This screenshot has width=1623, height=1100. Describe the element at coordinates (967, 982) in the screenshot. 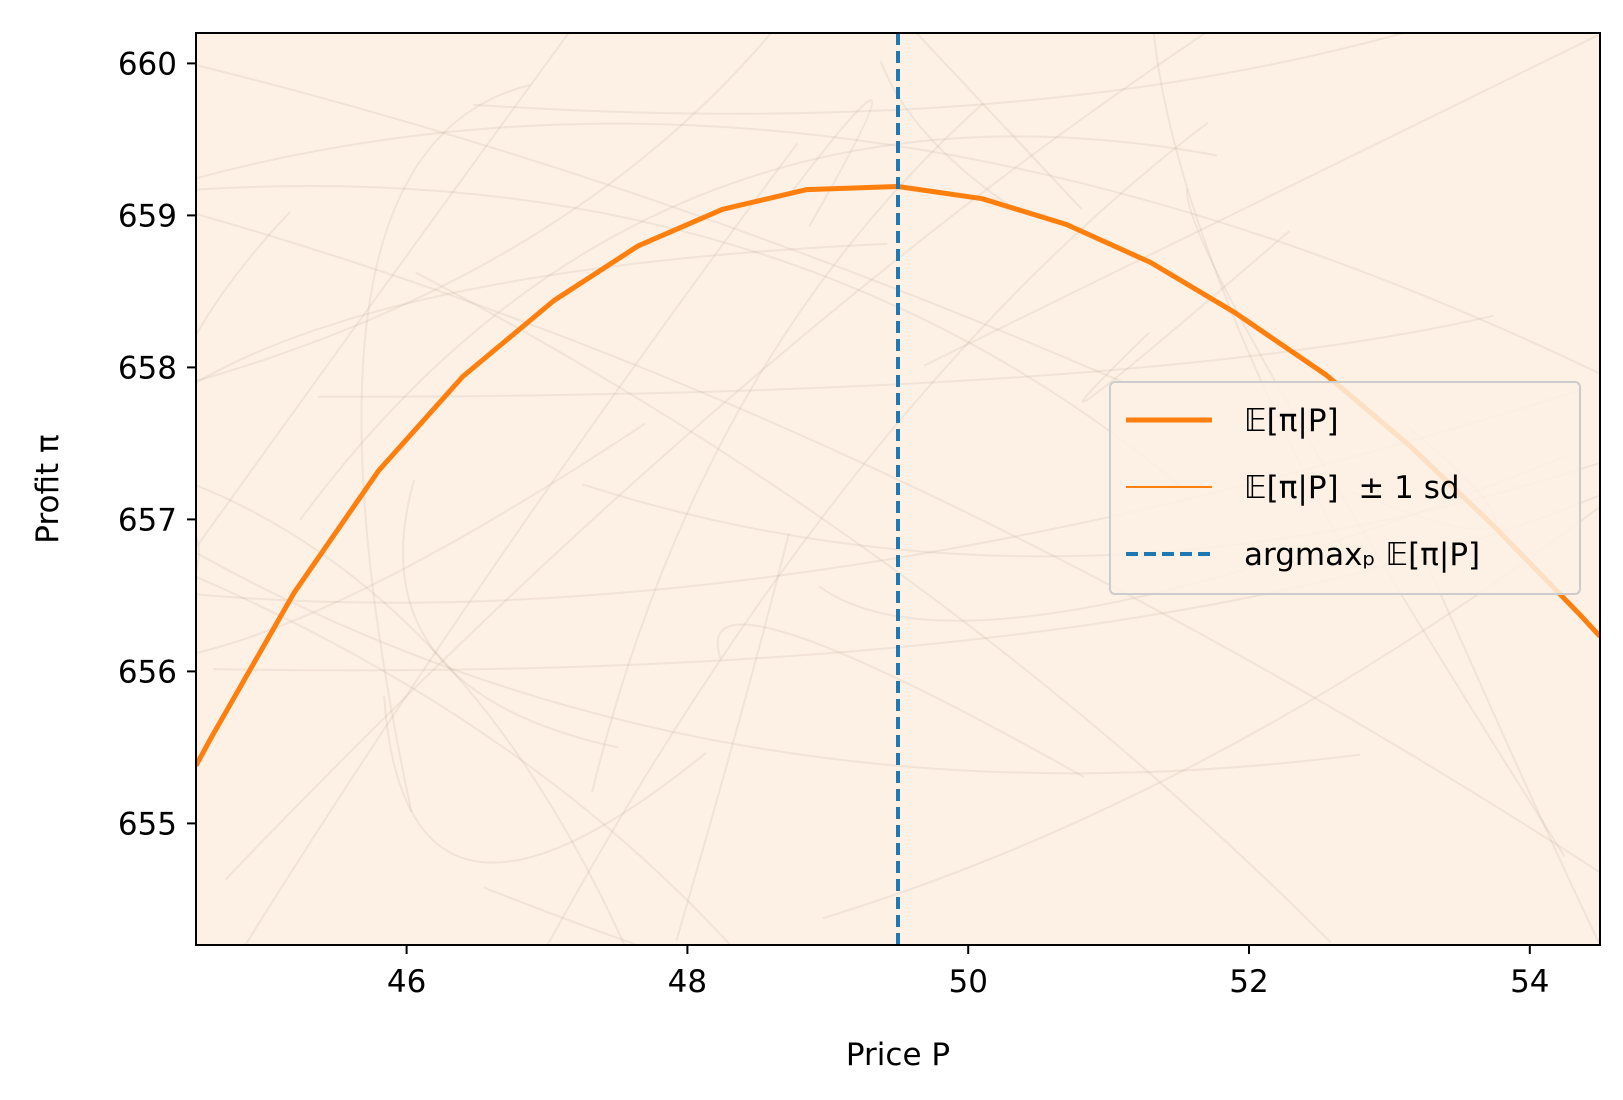

I see `x-tick-label: 50` at that location.